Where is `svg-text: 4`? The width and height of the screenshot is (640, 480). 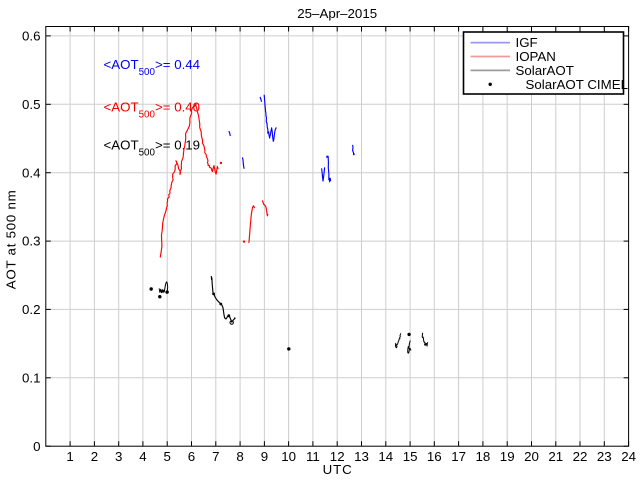 svg-text: 4 is located at coordinates (142, 456).